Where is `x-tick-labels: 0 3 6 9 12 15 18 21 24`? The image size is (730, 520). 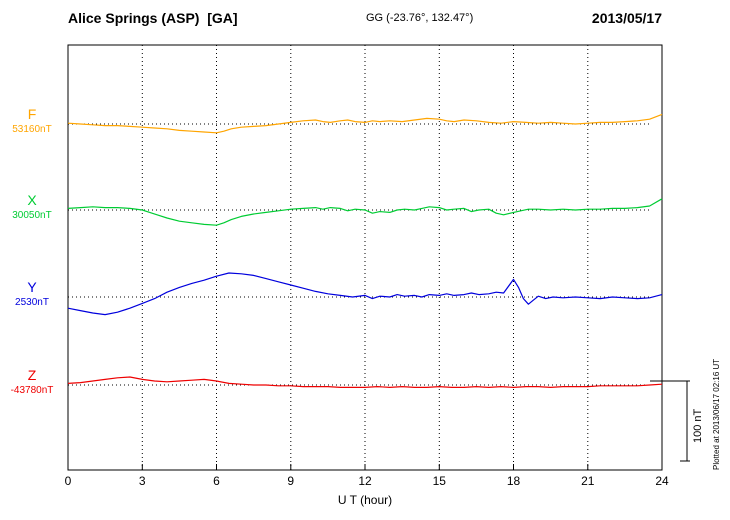
x-tick-labels: 0 3 6 9 12 15 18 21 24 is located at coordinates (365, 482).